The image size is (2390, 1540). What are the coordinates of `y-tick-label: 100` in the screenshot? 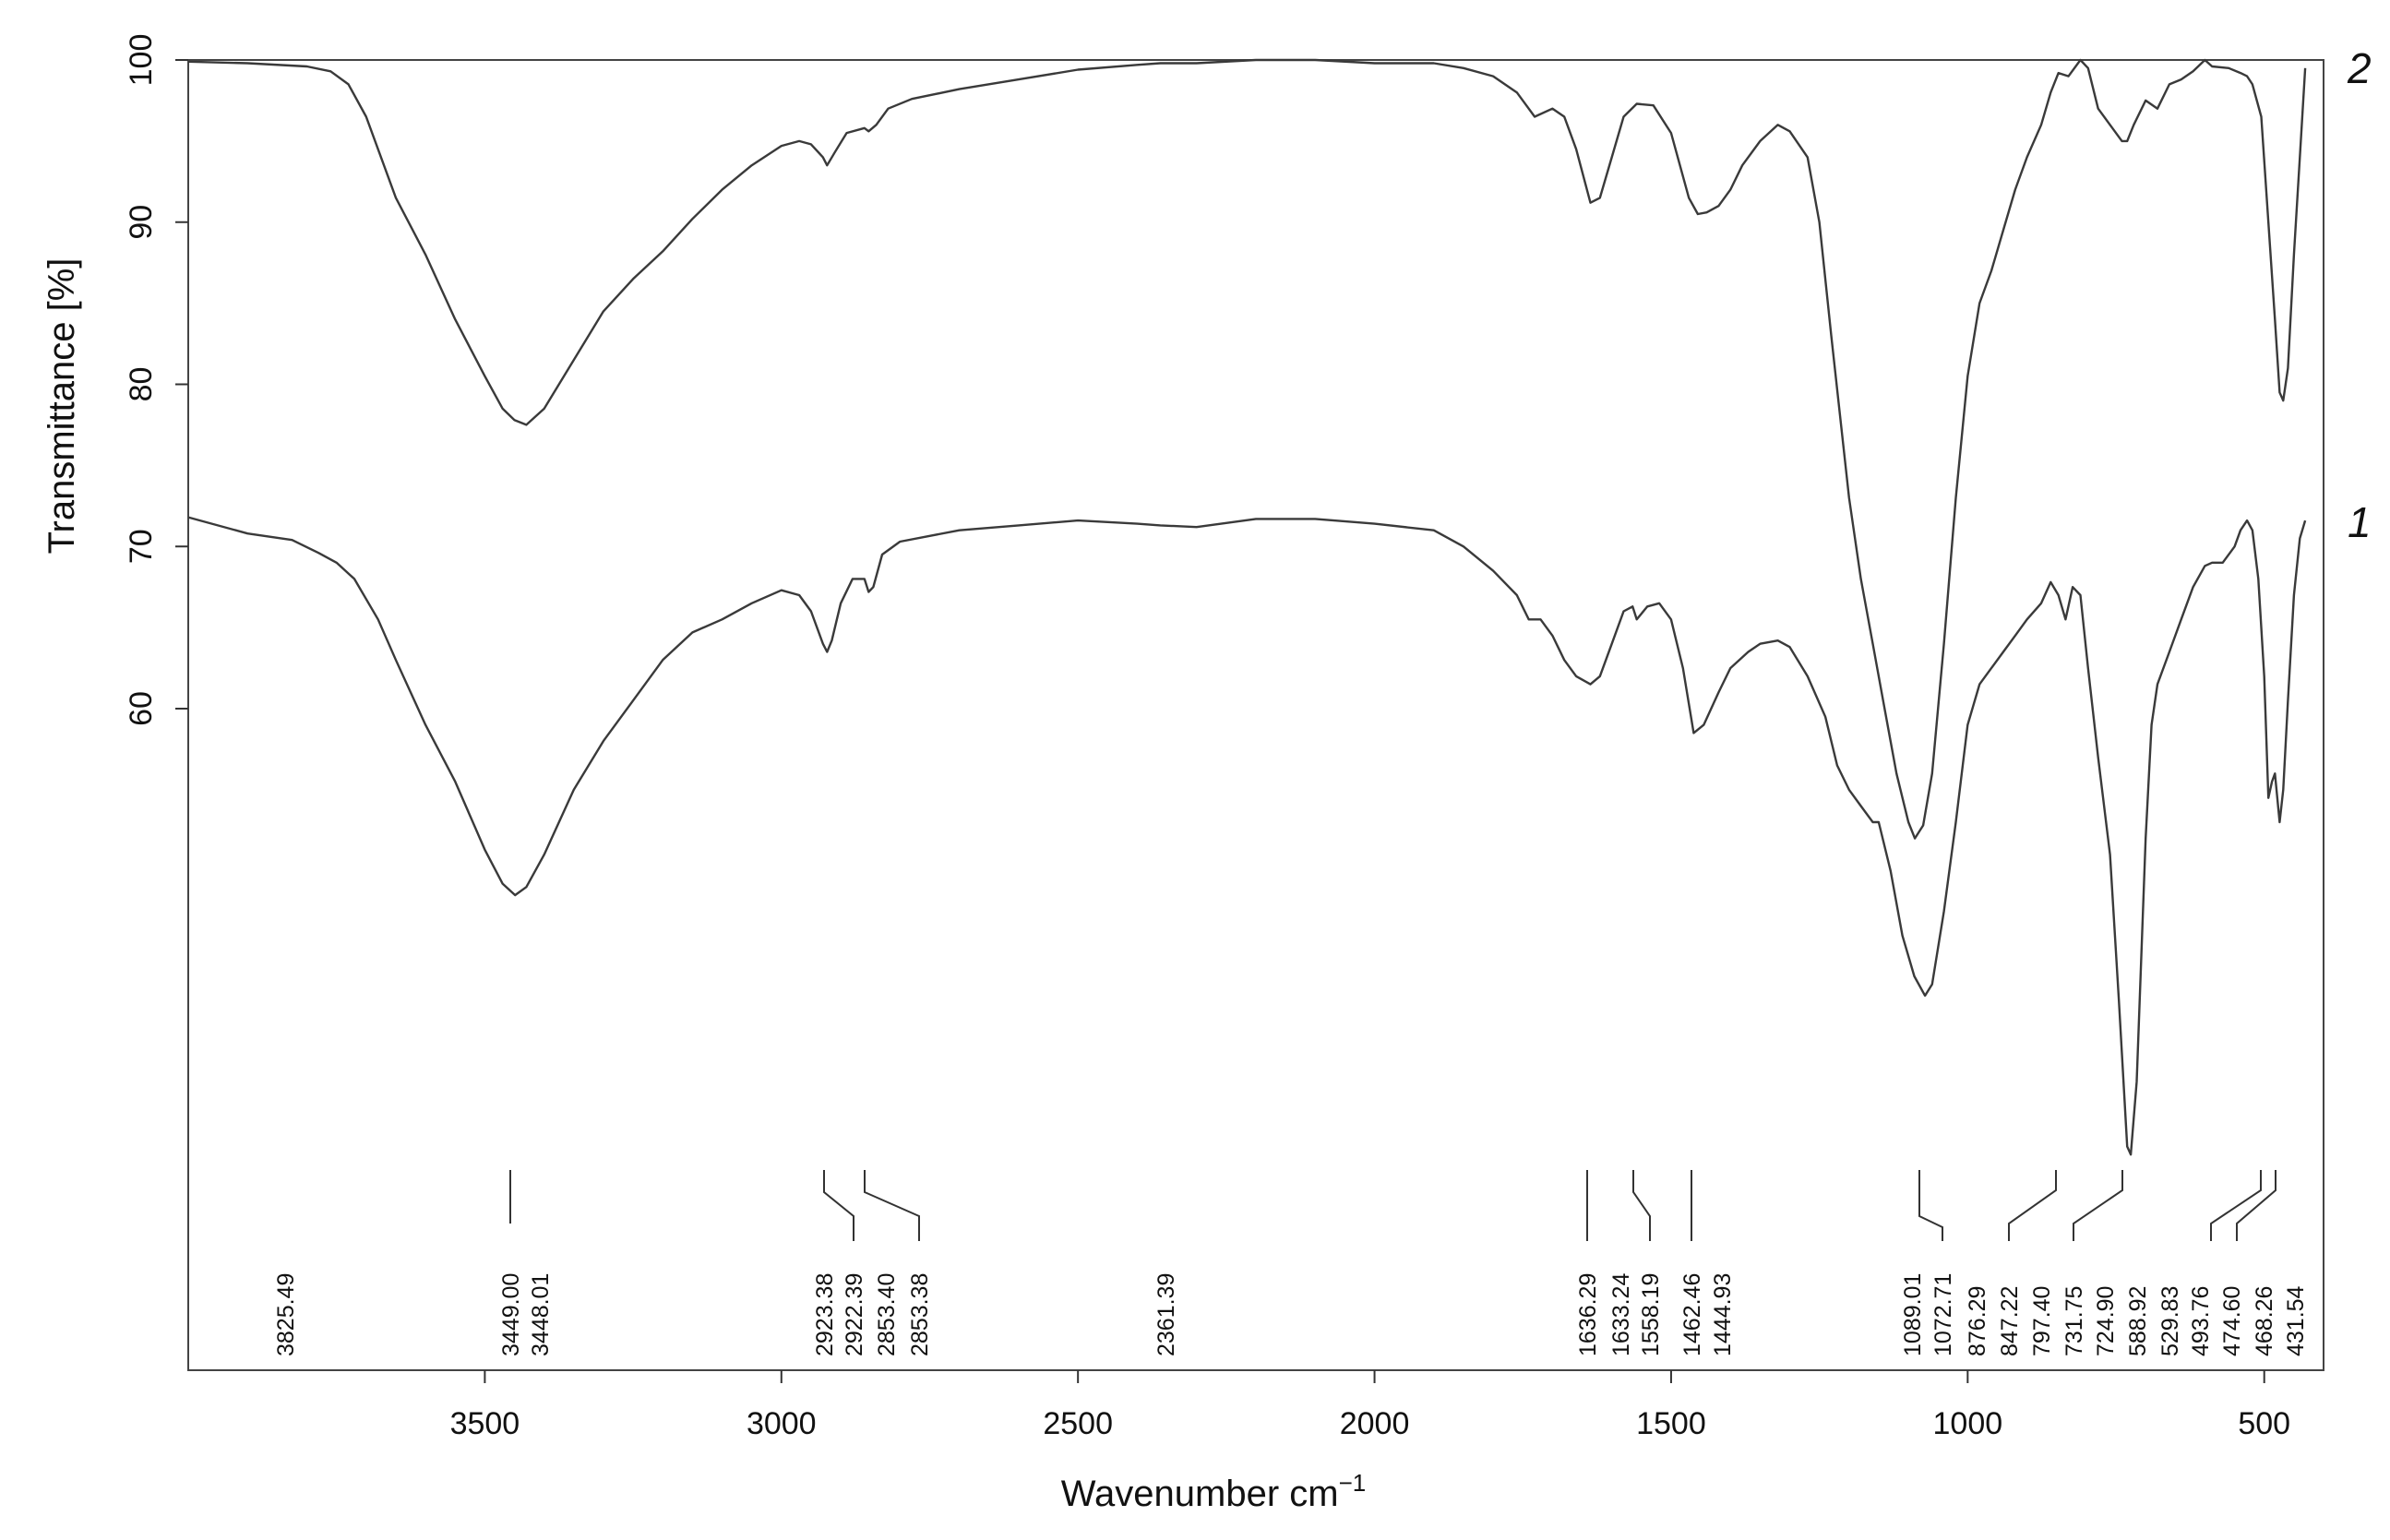 It's located at (142, 60).